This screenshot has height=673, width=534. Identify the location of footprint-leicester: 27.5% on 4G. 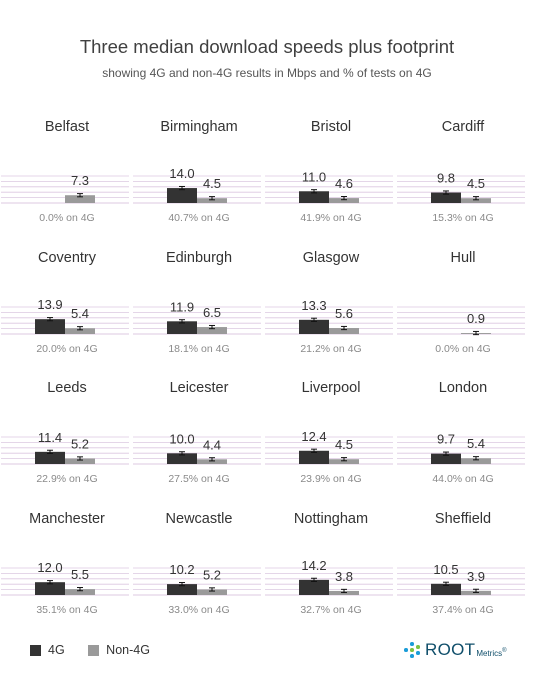
(198, 479).